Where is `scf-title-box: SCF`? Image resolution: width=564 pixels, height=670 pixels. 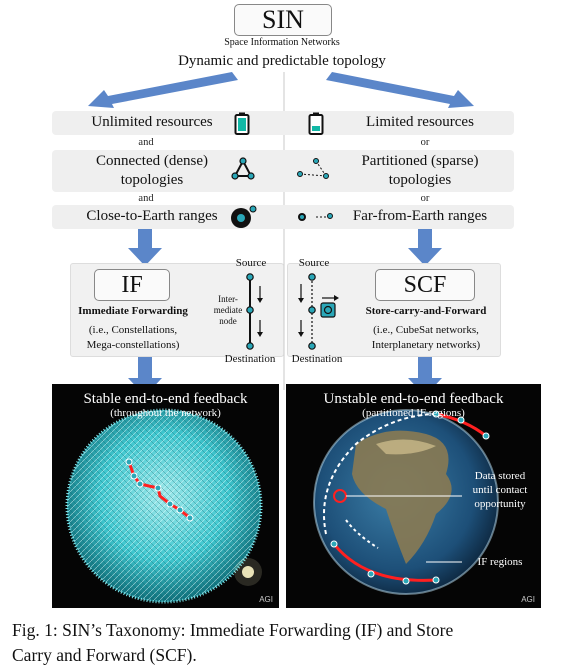 scf-title-box: SCF is located at coordinates (425, 285).